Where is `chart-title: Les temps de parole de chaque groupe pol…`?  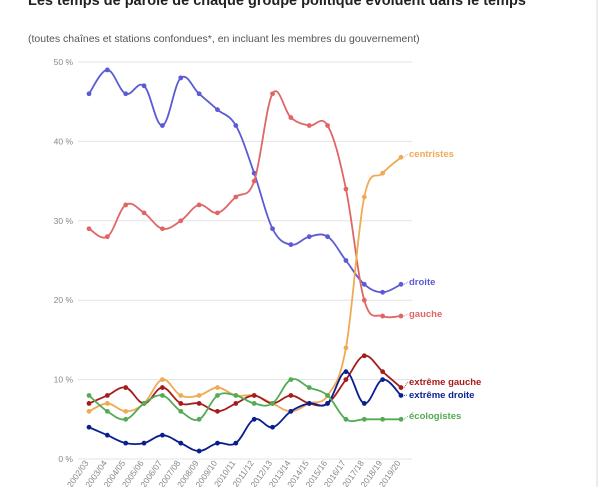 chart-title: Les temps de parole de chaque groupe pol… is located at coordinates (277, 4).